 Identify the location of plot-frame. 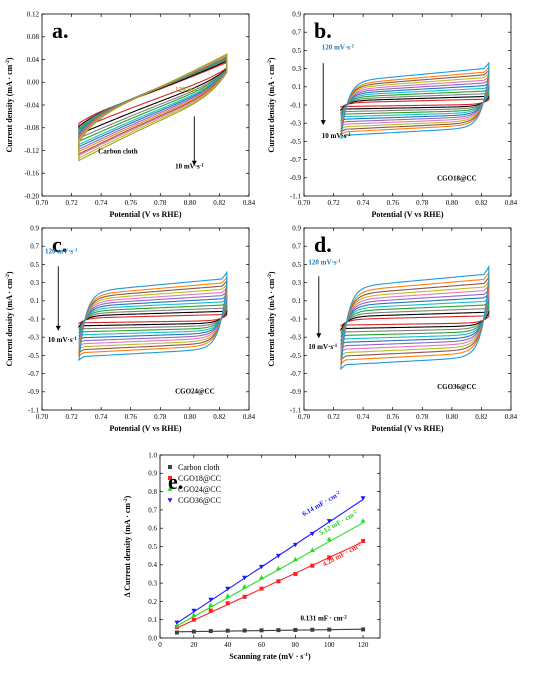
(407, 319).